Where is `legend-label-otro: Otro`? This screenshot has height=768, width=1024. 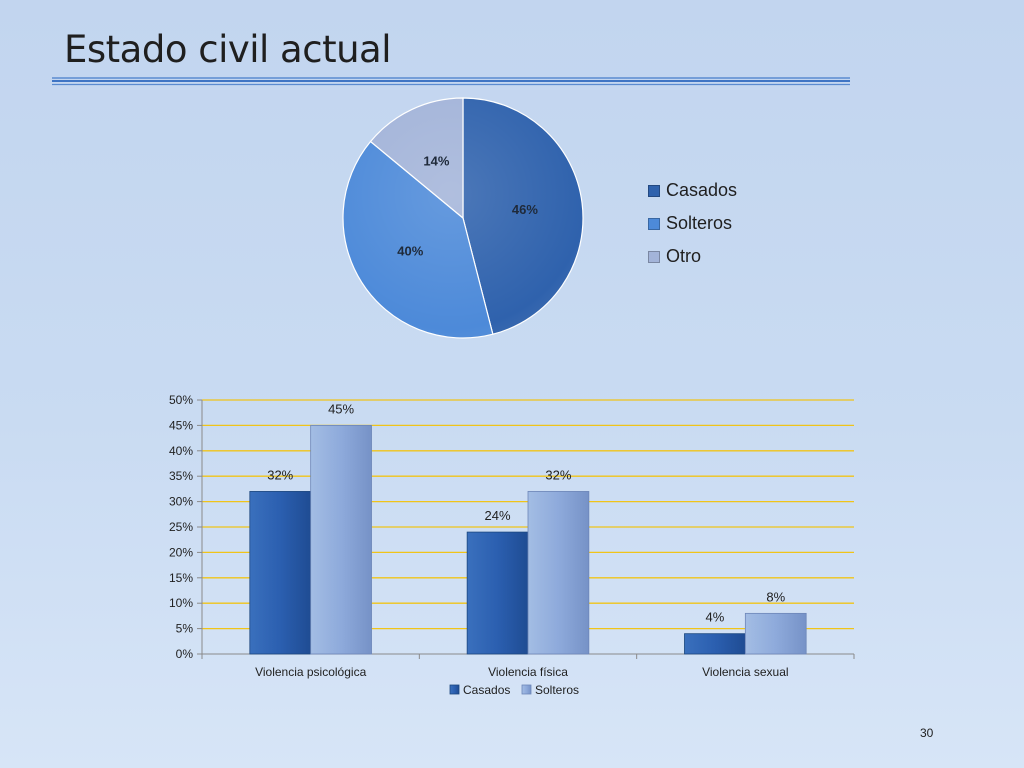 legend-label-otro: Otro is located at coordinates (684, 256).